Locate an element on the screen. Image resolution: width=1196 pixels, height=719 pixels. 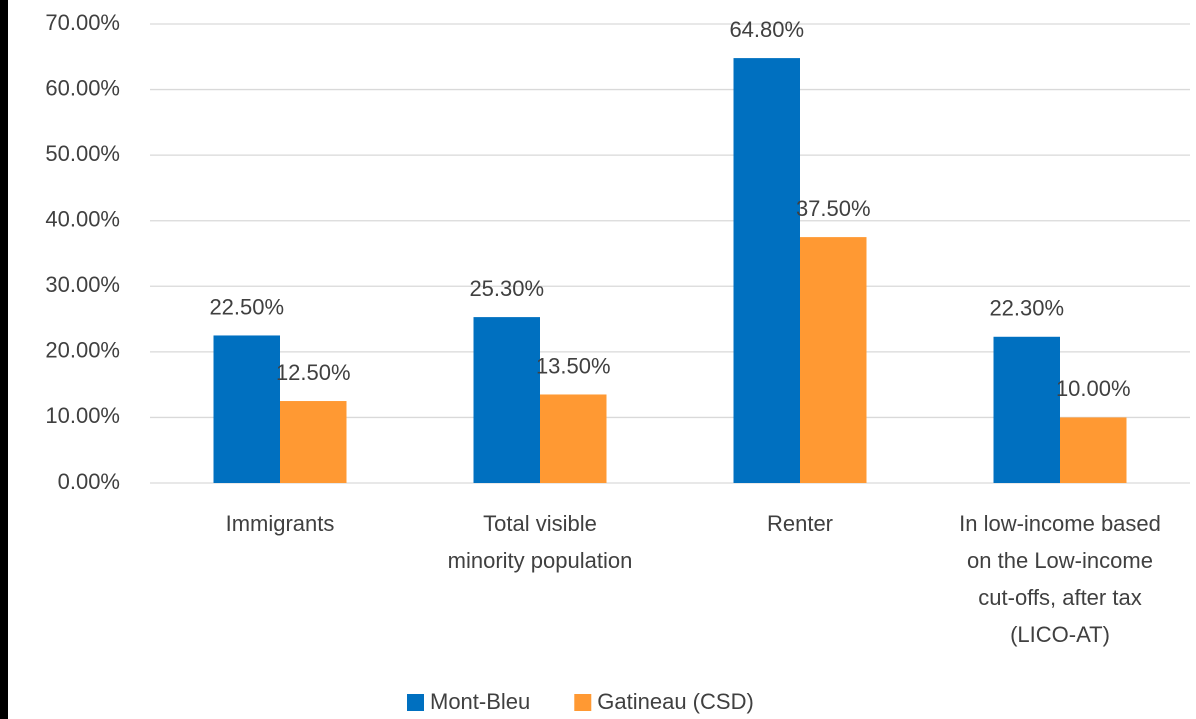
x-tick-label-line: Immigrants is located at coordinates (280, 523).